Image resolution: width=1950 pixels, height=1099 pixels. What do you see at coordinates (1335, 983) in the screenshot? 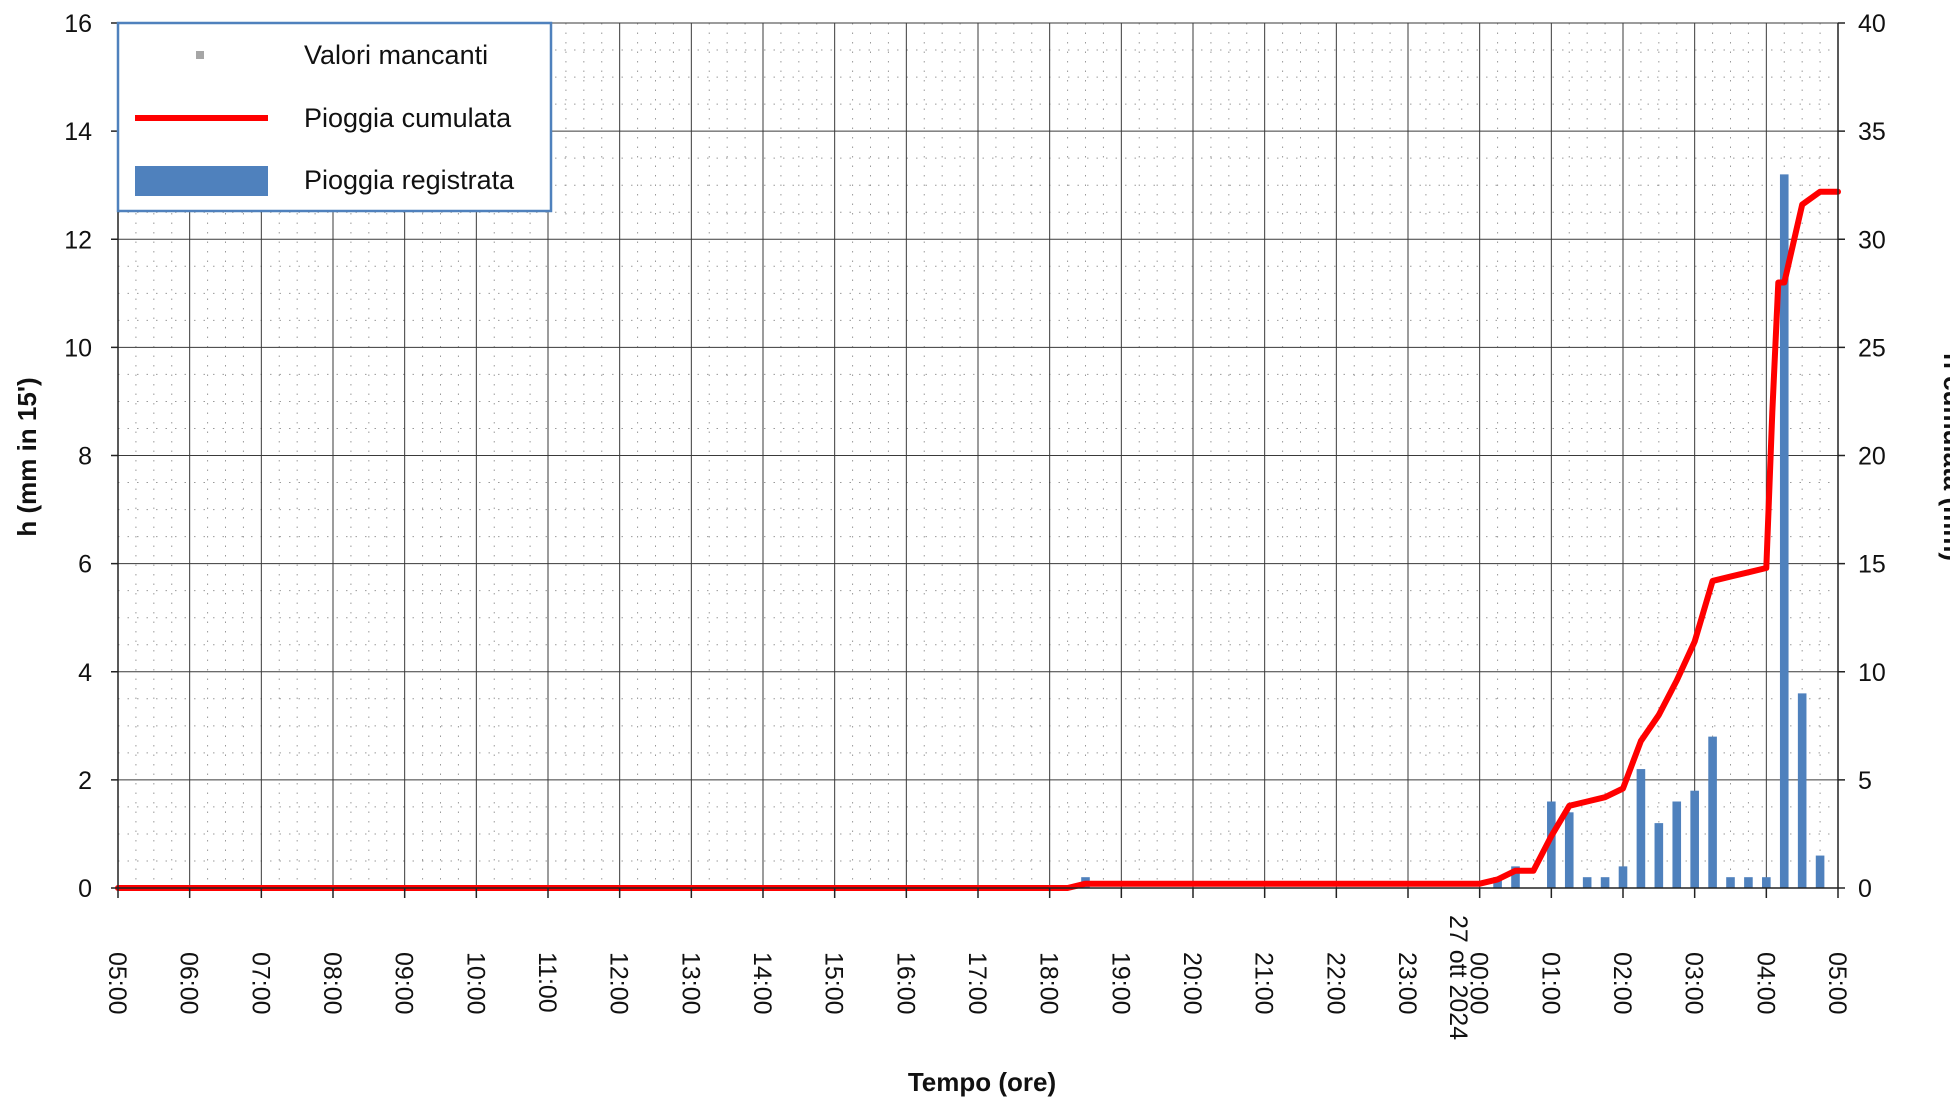
I see `x-tick-label: 22:00` at bounding box center [1335, 983].